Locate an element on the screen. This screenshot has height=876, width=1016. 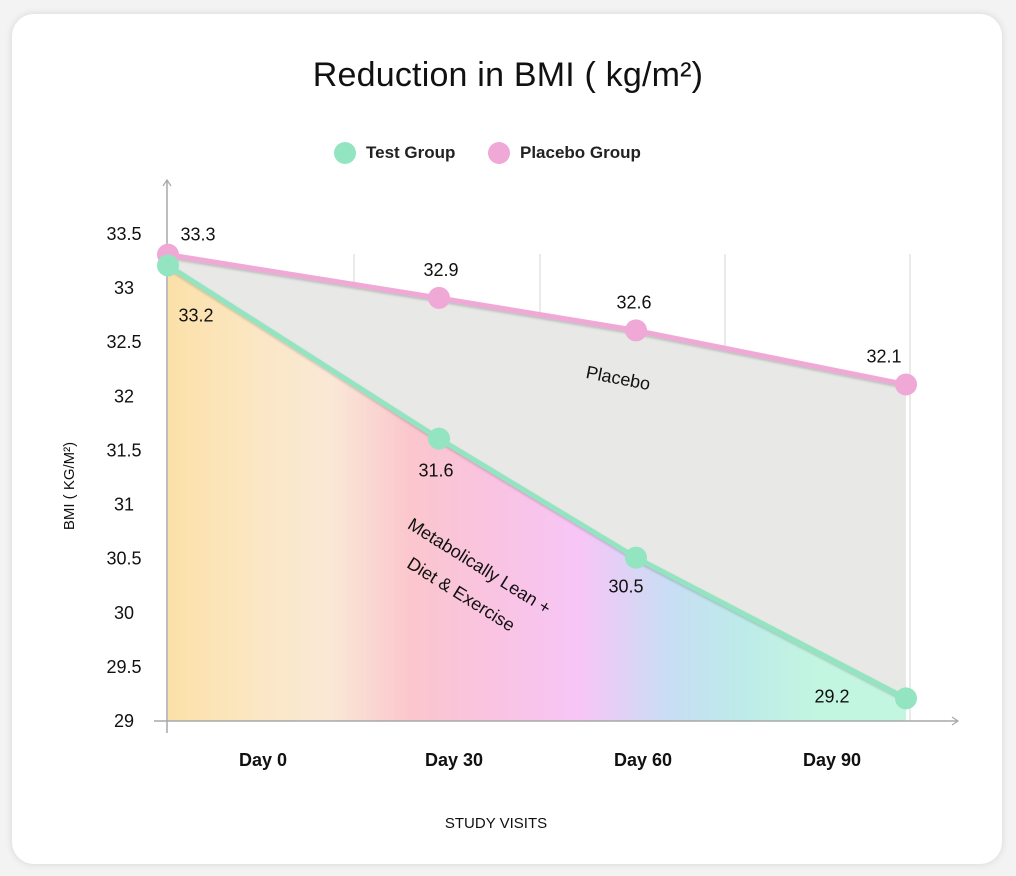
legend: Test Group Placebo Group is located at coordinates (508, 155).